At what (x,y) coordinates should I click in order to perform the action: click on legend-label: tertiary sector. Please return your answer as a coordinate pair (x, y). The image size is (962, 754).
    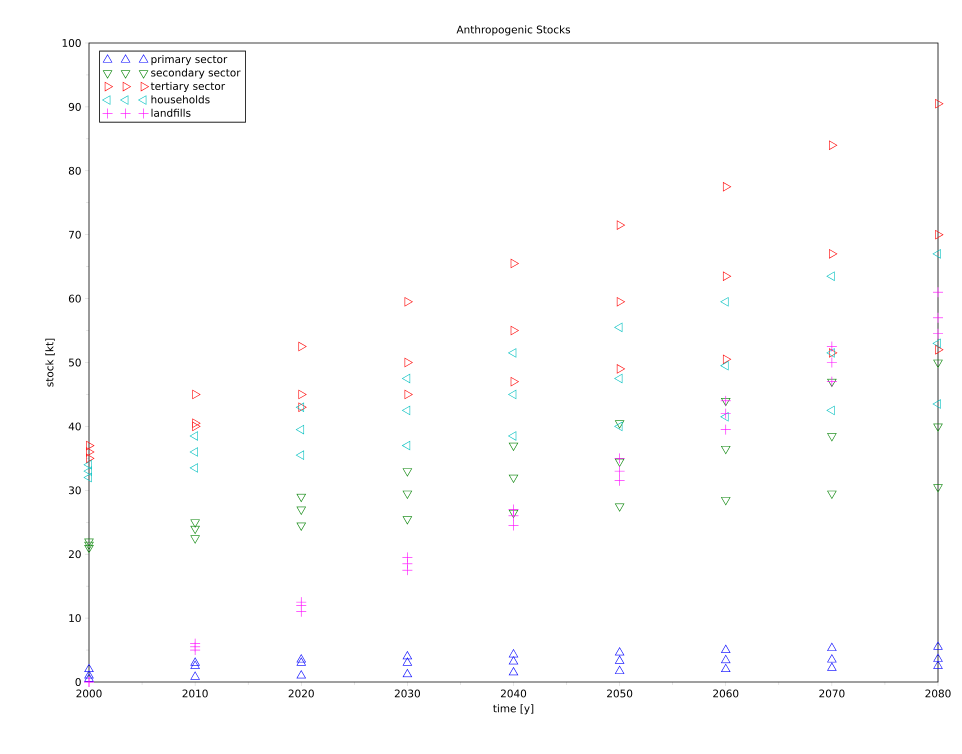
    Looking at the image, I should click on (188, 87).